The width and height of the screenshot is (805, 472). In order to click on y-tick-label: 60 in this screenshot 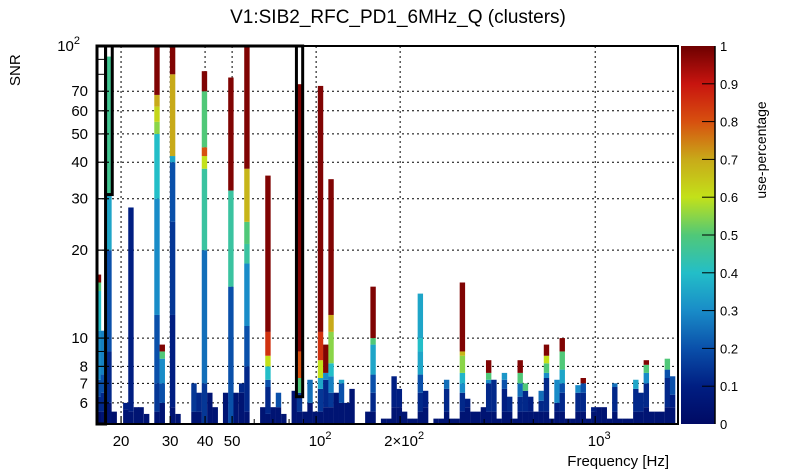, I will do `click(79, 111)`.